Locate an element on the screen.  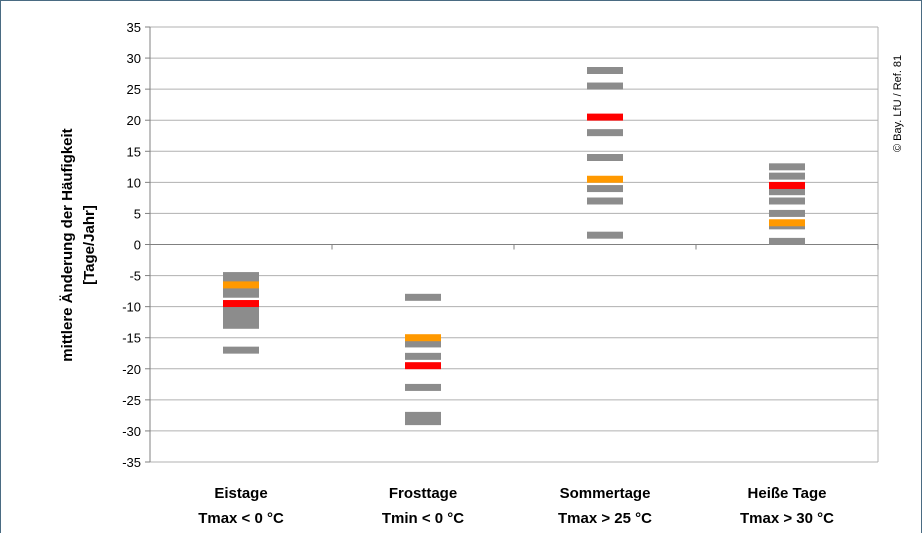
y-tick-label: -5 is located at coordinates (135, 276).